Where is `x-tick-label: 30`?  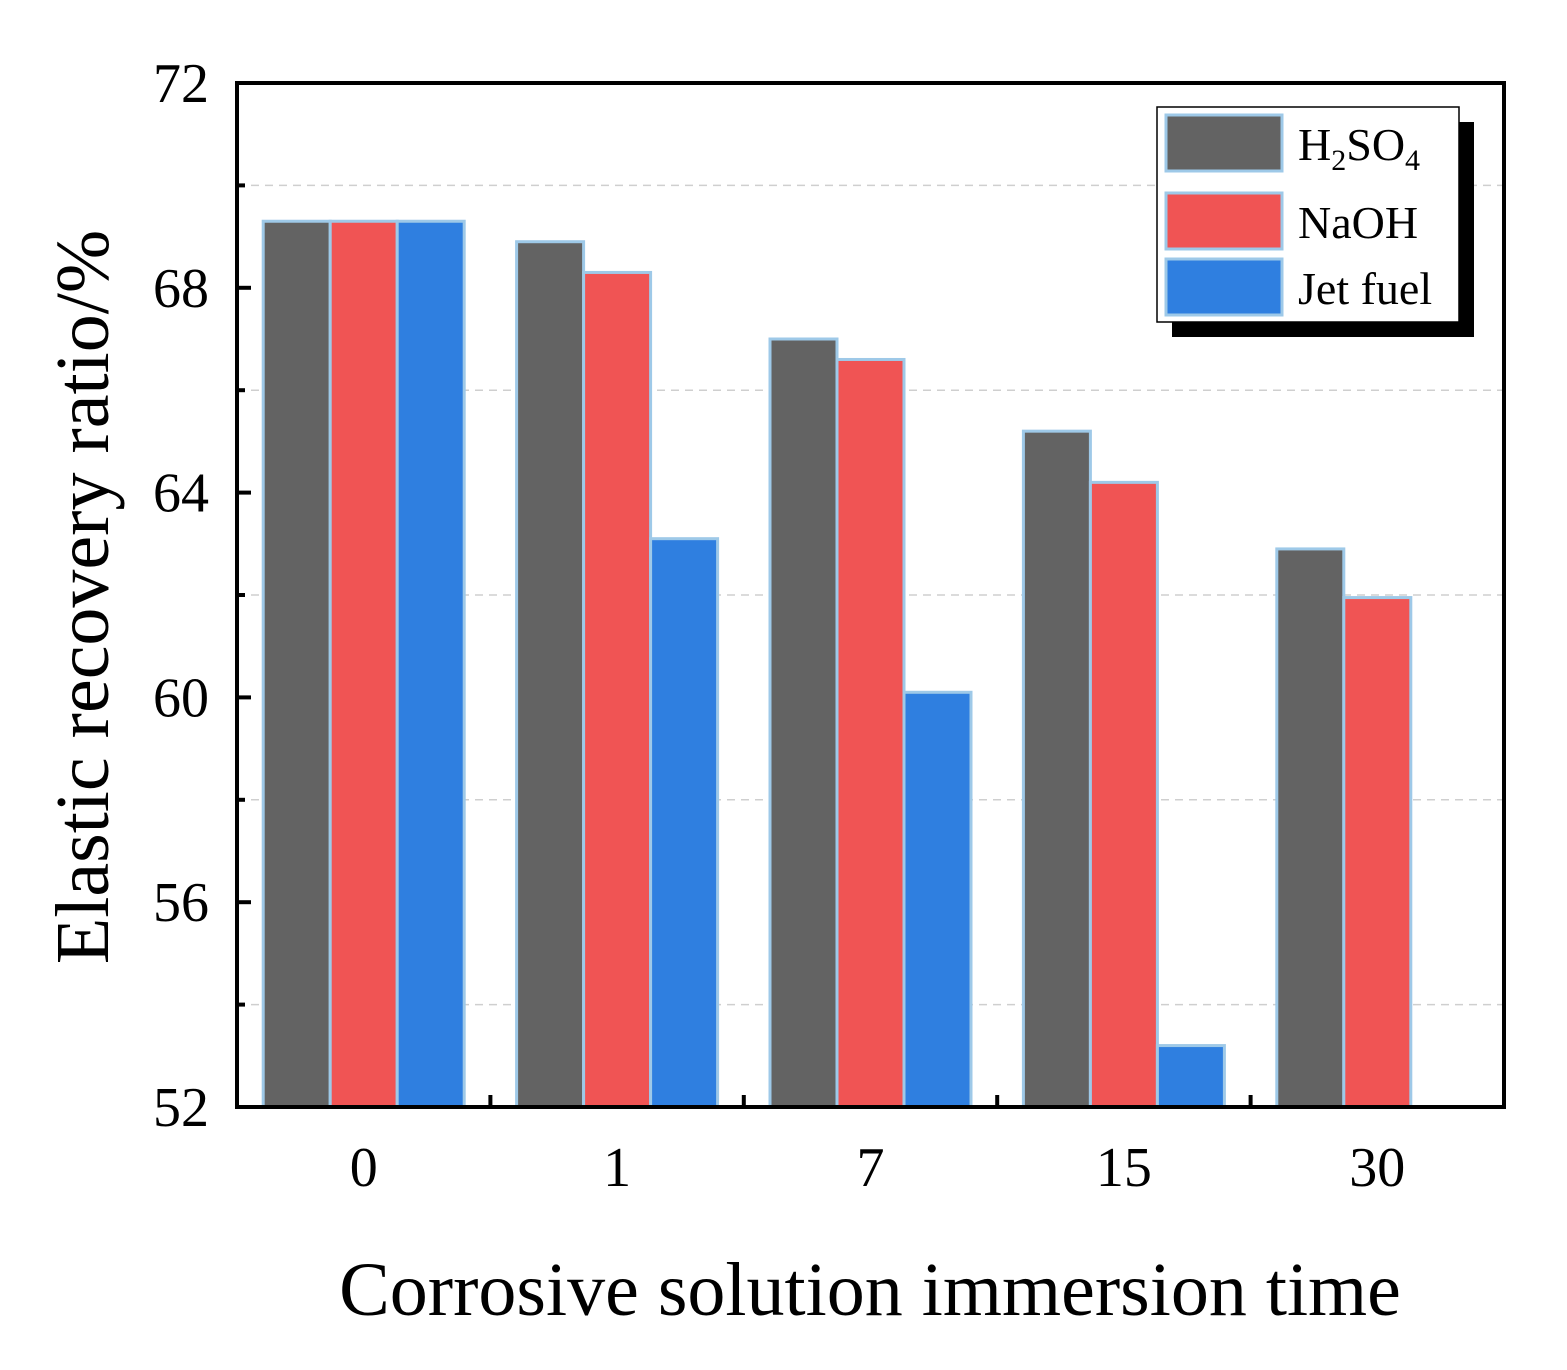
x-tick-label: 30 is located at coordinates (1377, 1168).